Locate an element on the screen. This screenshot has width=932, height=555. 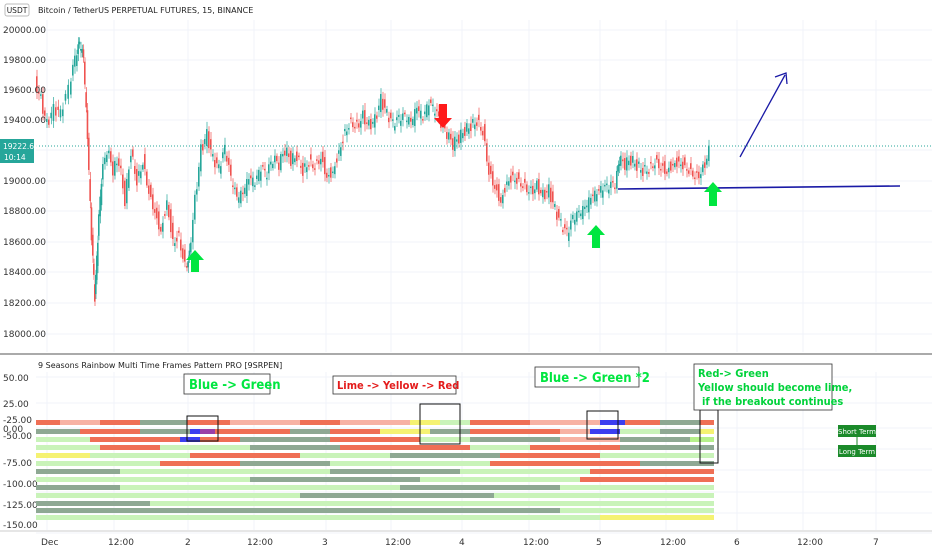
breakout-line is located at coordinates (759, 187).